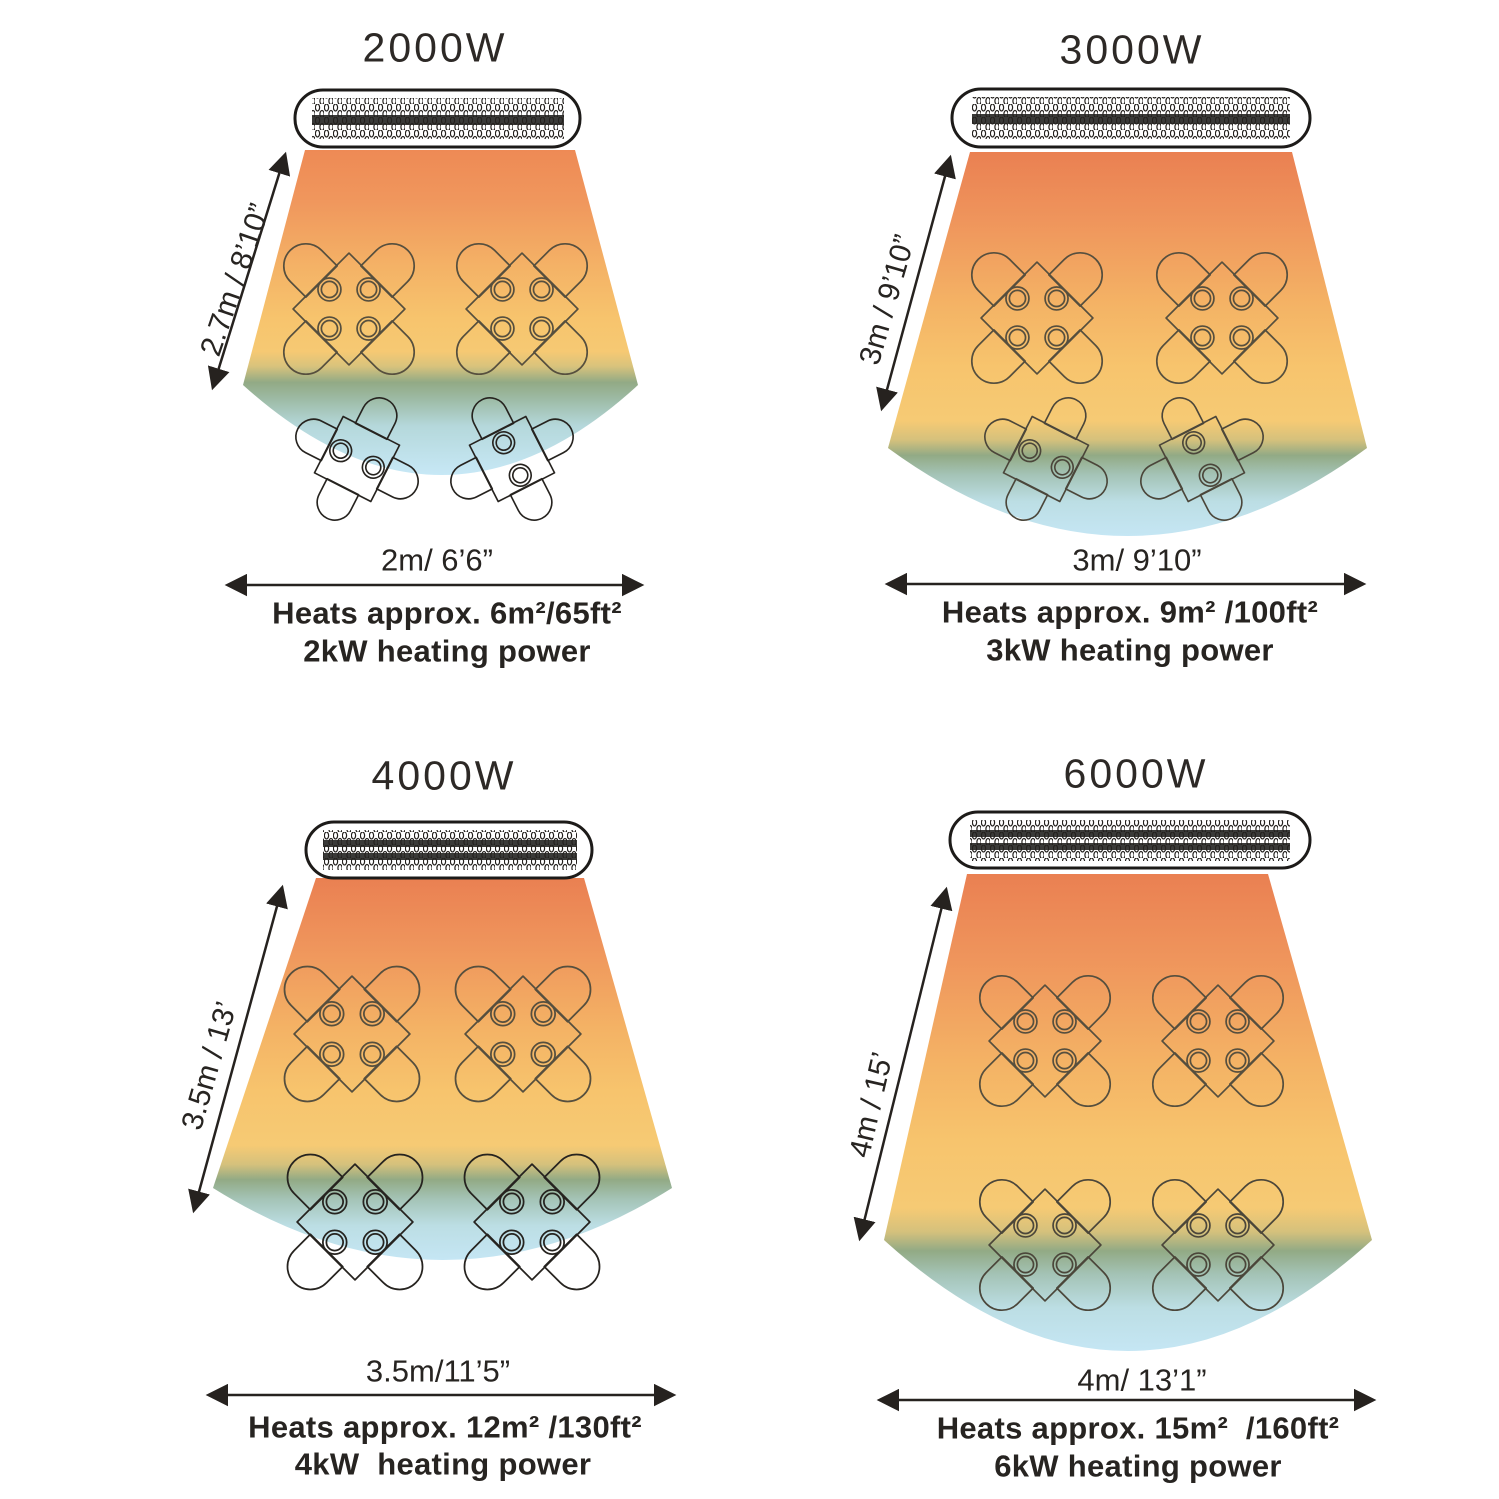 Image resolution: width=1499 pixels, height=1499 pixels. What do you see at coordinates (903, 1064) in the screenshot?
I see `height-arrow-6000w` at bounding box center [903, 1064].